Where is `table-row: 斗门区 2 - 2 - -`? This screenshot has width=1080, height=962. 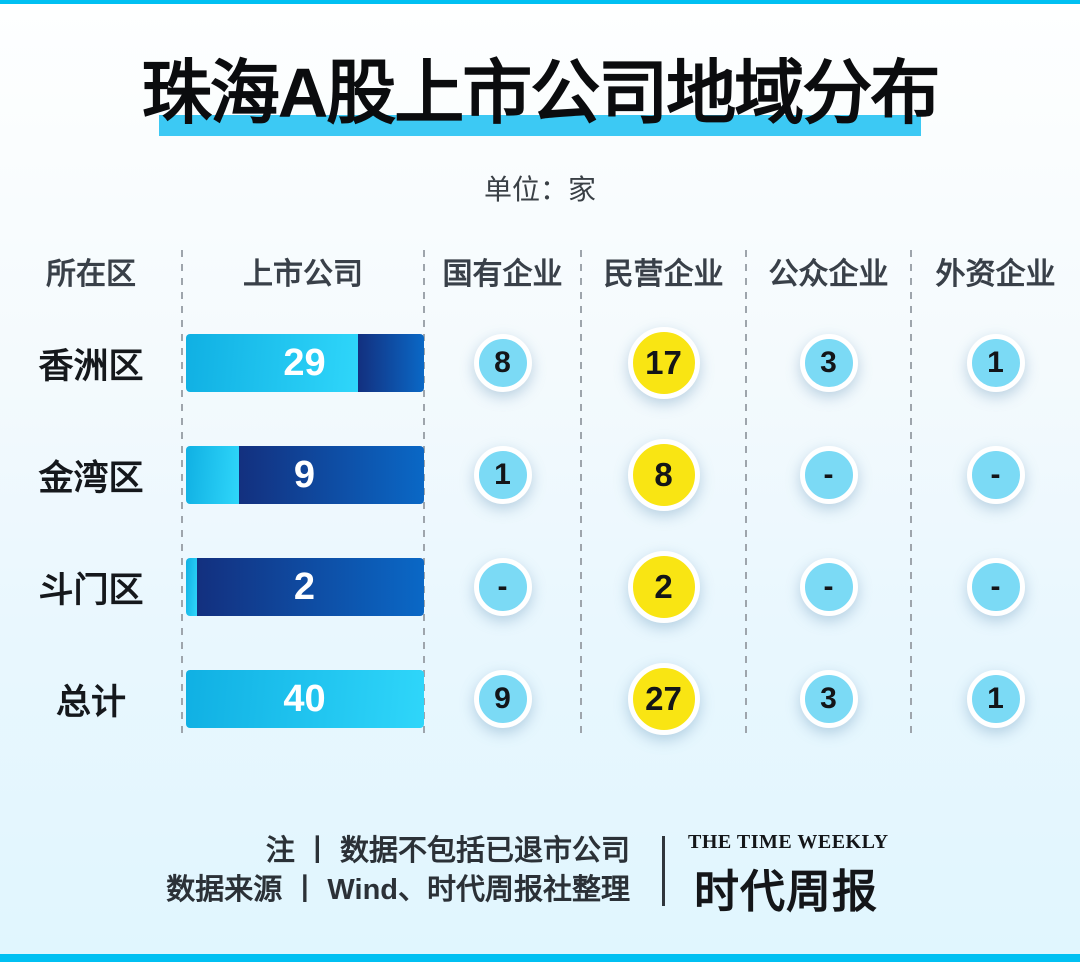 table-row: 斗门区 2 - 2 - - is located at coordinates (540, 587).